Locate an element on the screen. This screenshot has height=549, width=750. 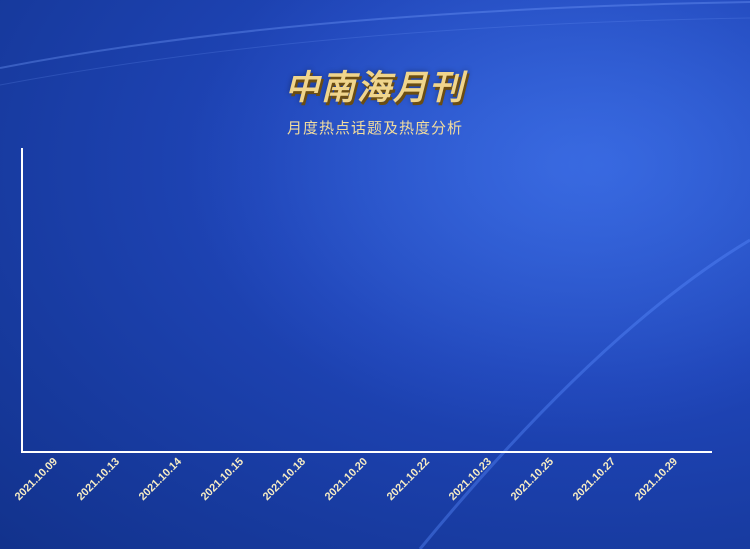
x-tick-label: 2021.10.27 is located at coordinates (594, 479).